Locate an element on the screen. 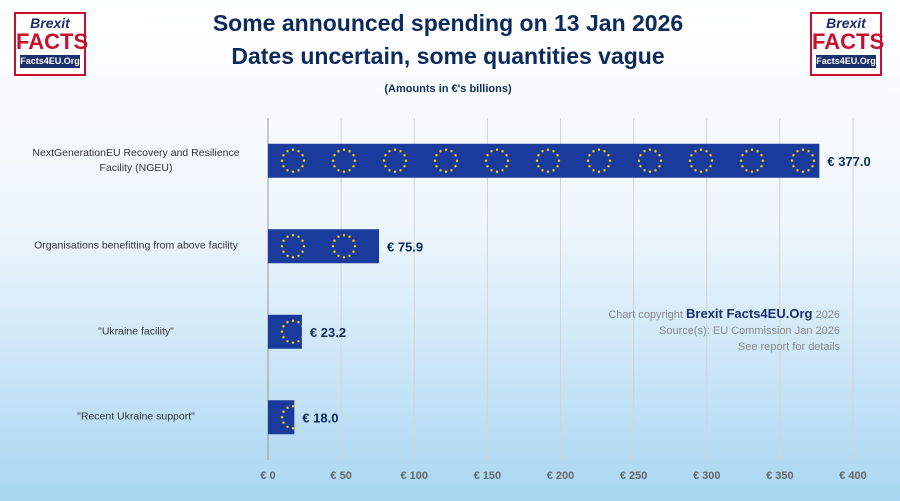  value-label: € 377.0 is located at coordinates (848, 161).